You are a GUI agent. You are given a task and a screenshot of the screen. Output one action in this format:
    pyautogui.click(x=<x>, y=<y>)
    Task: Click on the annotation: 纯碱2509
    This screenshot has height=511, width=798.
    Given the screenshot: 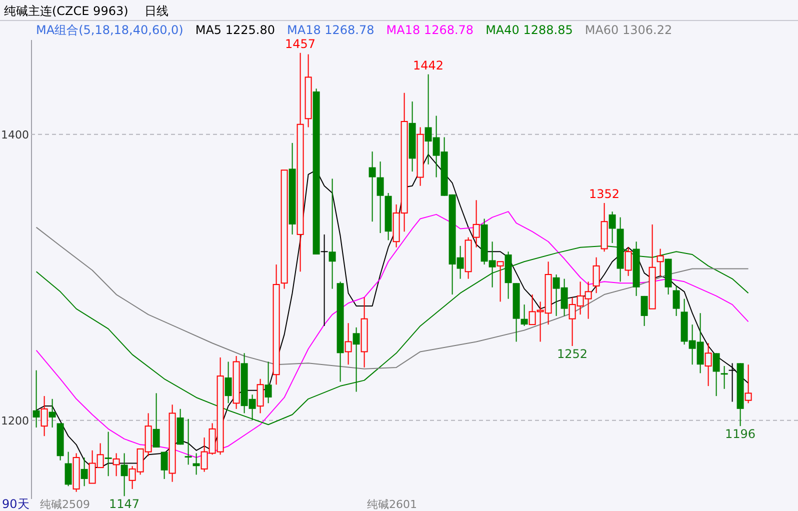 What is the action you would take?
    pyautogui.click(x=65, y=504)
    